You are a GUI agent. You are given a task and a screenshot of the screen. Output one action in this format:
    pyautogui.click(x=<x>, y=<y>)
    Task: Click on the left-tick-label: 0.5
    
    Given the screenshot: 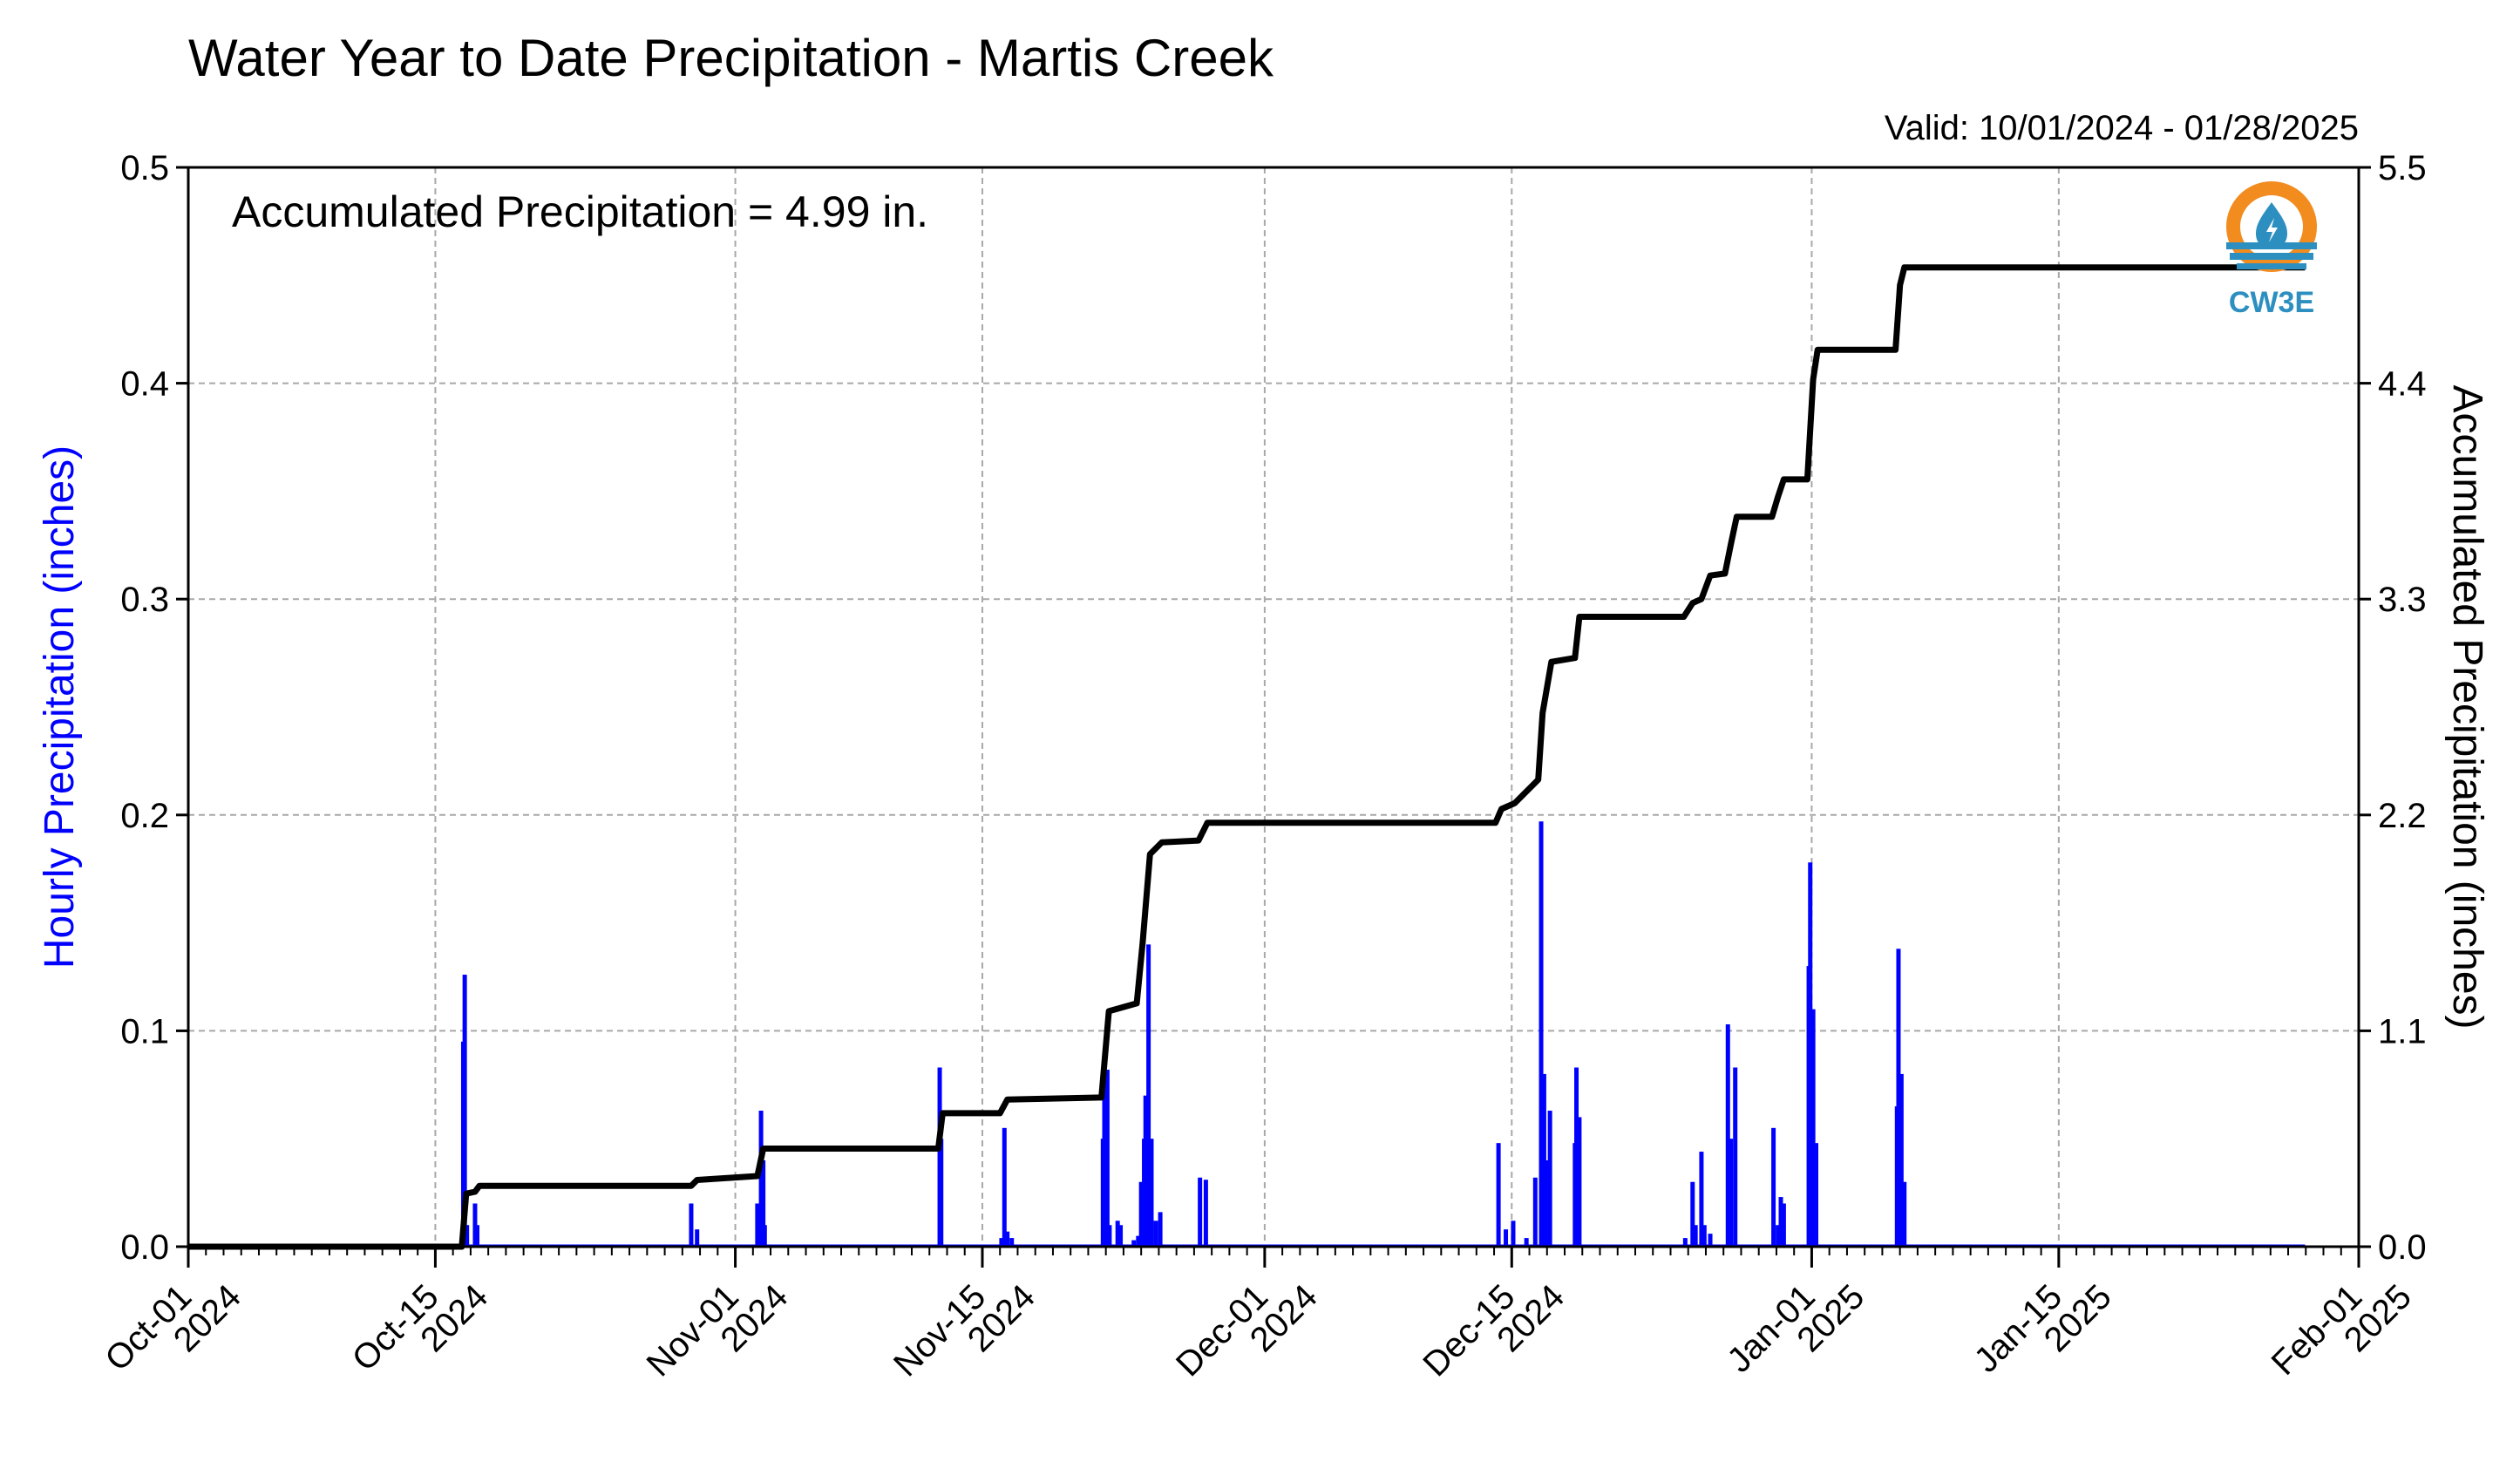 What is the action you would take?
    pyautogui.click(x=144, y=168)
    